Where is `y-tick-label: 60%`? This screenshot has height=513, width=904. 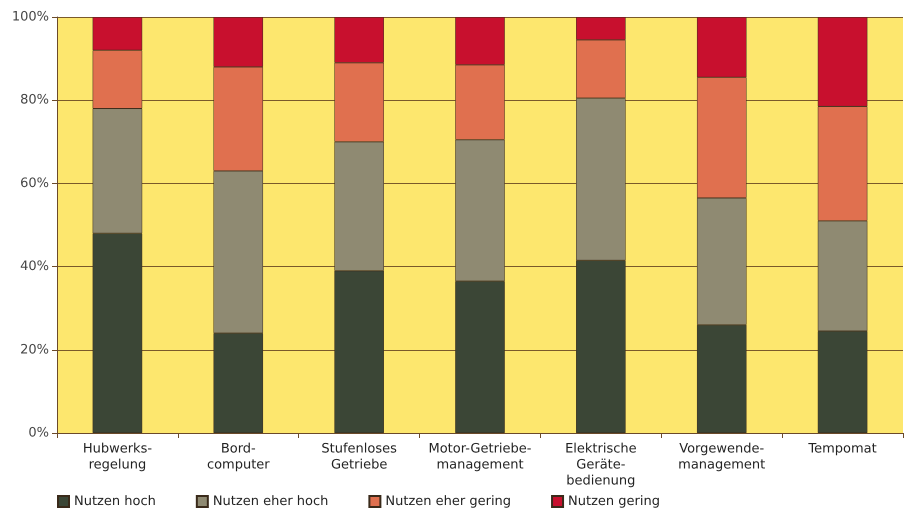
y-tick-label: 60% is located at coordinates (34, 183).